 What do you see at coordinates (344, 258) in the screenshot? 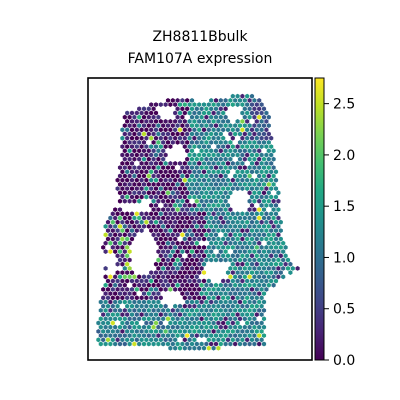
I see `colorbar-tick-label: 1.0` at bounding box center [344, 258].